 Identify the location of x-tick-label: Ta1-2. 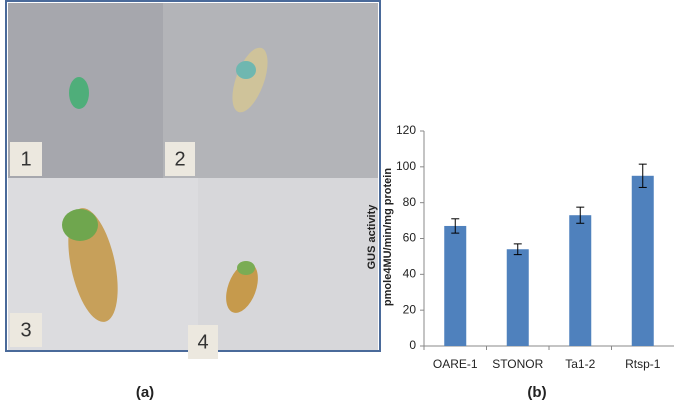
(580, 364).